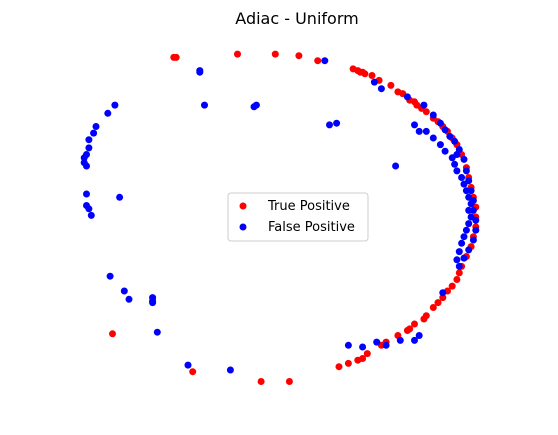 The width and height of the screenshot is (558, 435). Describe the element at coordinates (311, 227) in the screenshot. I see `legend-label-false-positive: False Positive` at that location.